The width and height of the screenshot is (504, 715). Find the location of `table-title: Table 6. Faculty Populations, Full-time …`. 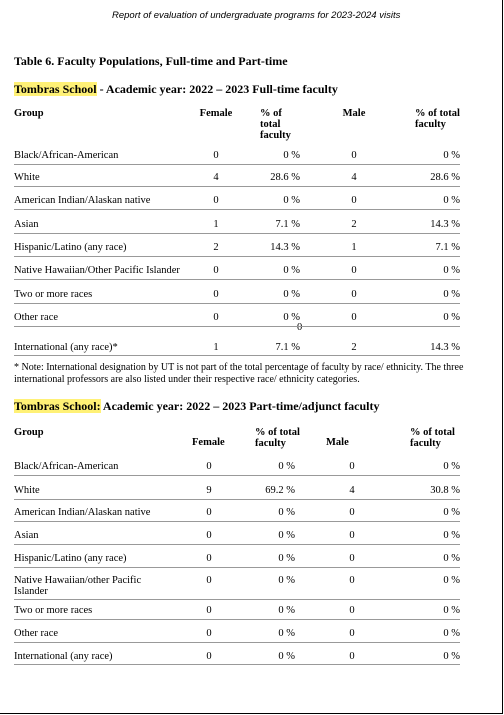

table-title: Table 6. Faculty Populations, Full-time … is located at coordinates (151, 61).